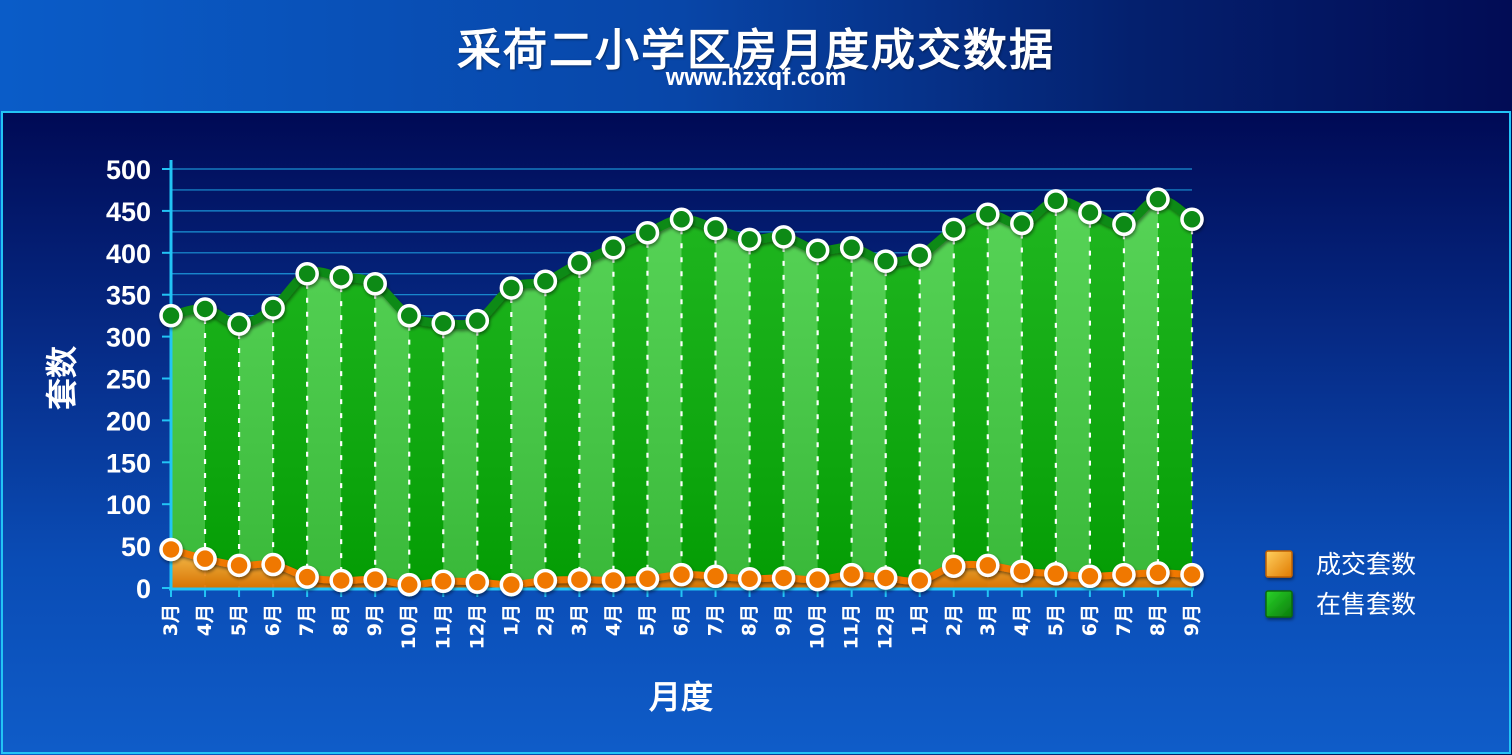  I want to click on y-tick-label: 250, so click(128, 380).